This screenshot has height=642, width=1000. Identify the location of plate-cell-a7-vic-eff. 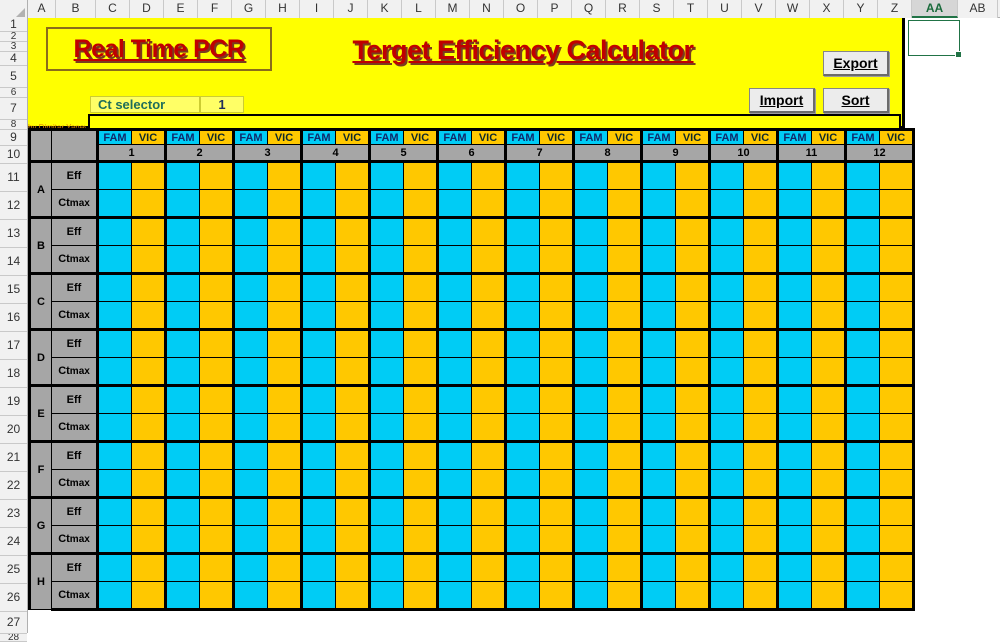
(556, 175).